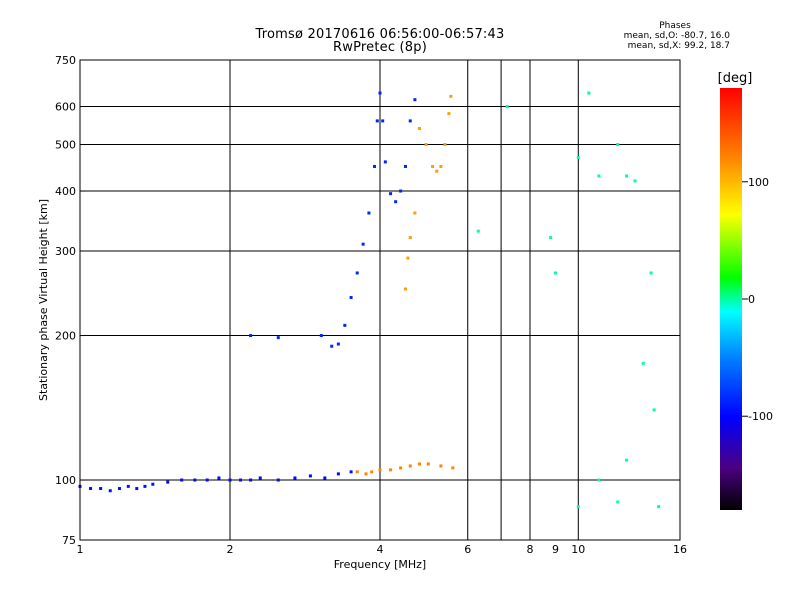  I want to click on x-axis-label: Frequency [MHz], so click(380, 564).